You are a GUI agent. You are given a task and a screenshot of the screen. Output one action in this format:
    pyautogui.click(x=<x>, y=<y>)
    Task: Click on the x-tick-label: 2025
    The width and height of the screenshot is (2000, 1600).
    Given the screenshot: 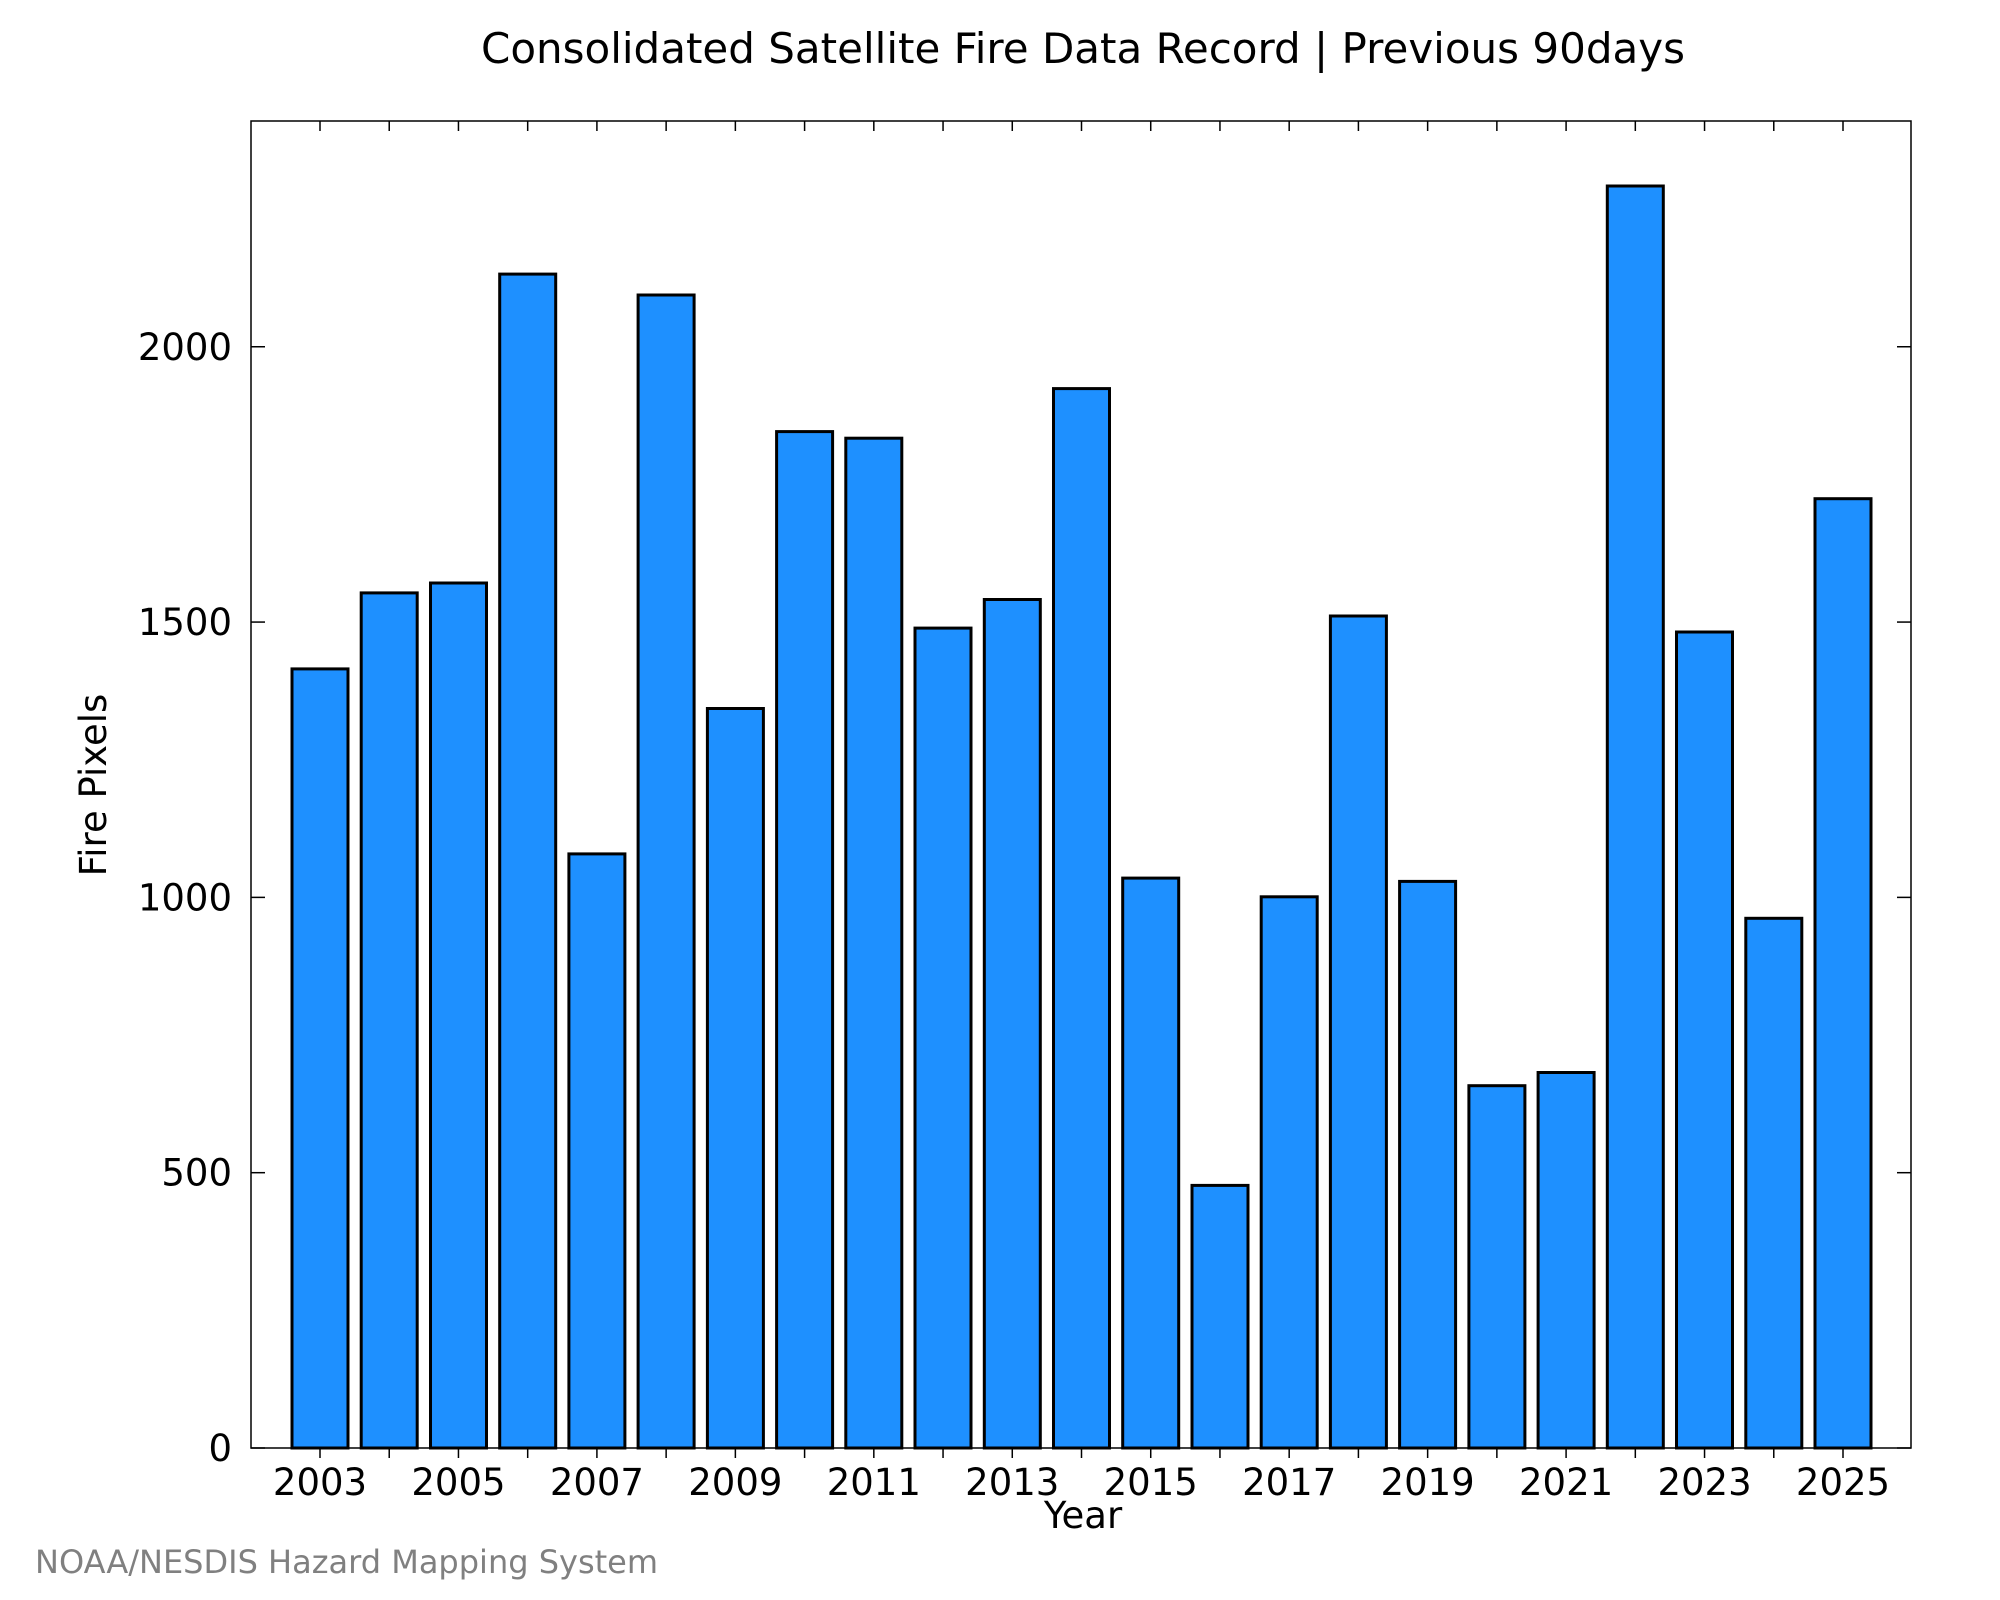 What is the action you would take?
    pyautogui.click(x=1843, y=1482)
    